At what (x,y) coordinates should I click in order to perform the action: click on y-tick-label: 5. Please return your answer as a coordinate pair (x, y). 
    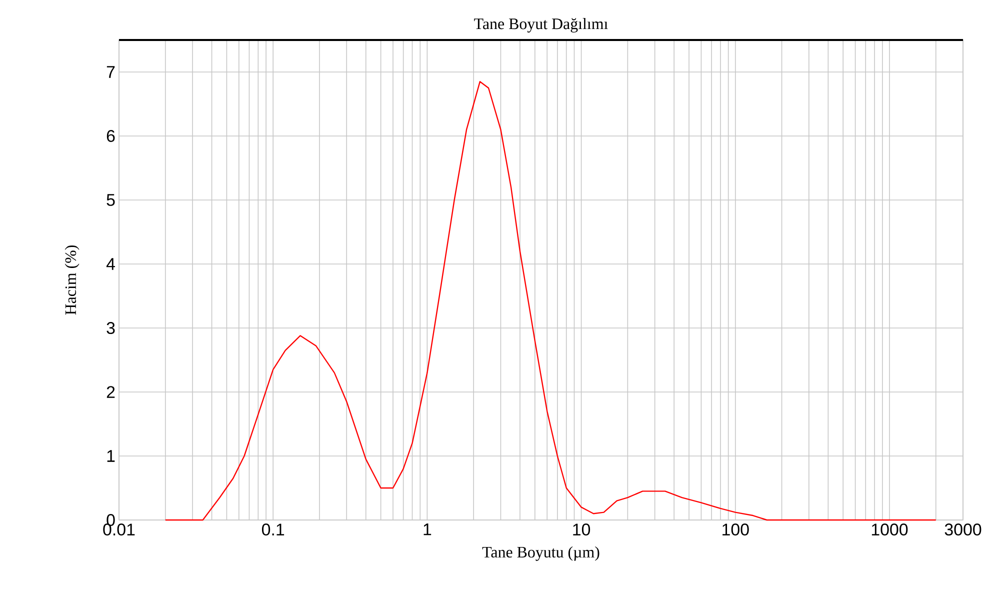
    Looking at the image, I should click on (110, 200).